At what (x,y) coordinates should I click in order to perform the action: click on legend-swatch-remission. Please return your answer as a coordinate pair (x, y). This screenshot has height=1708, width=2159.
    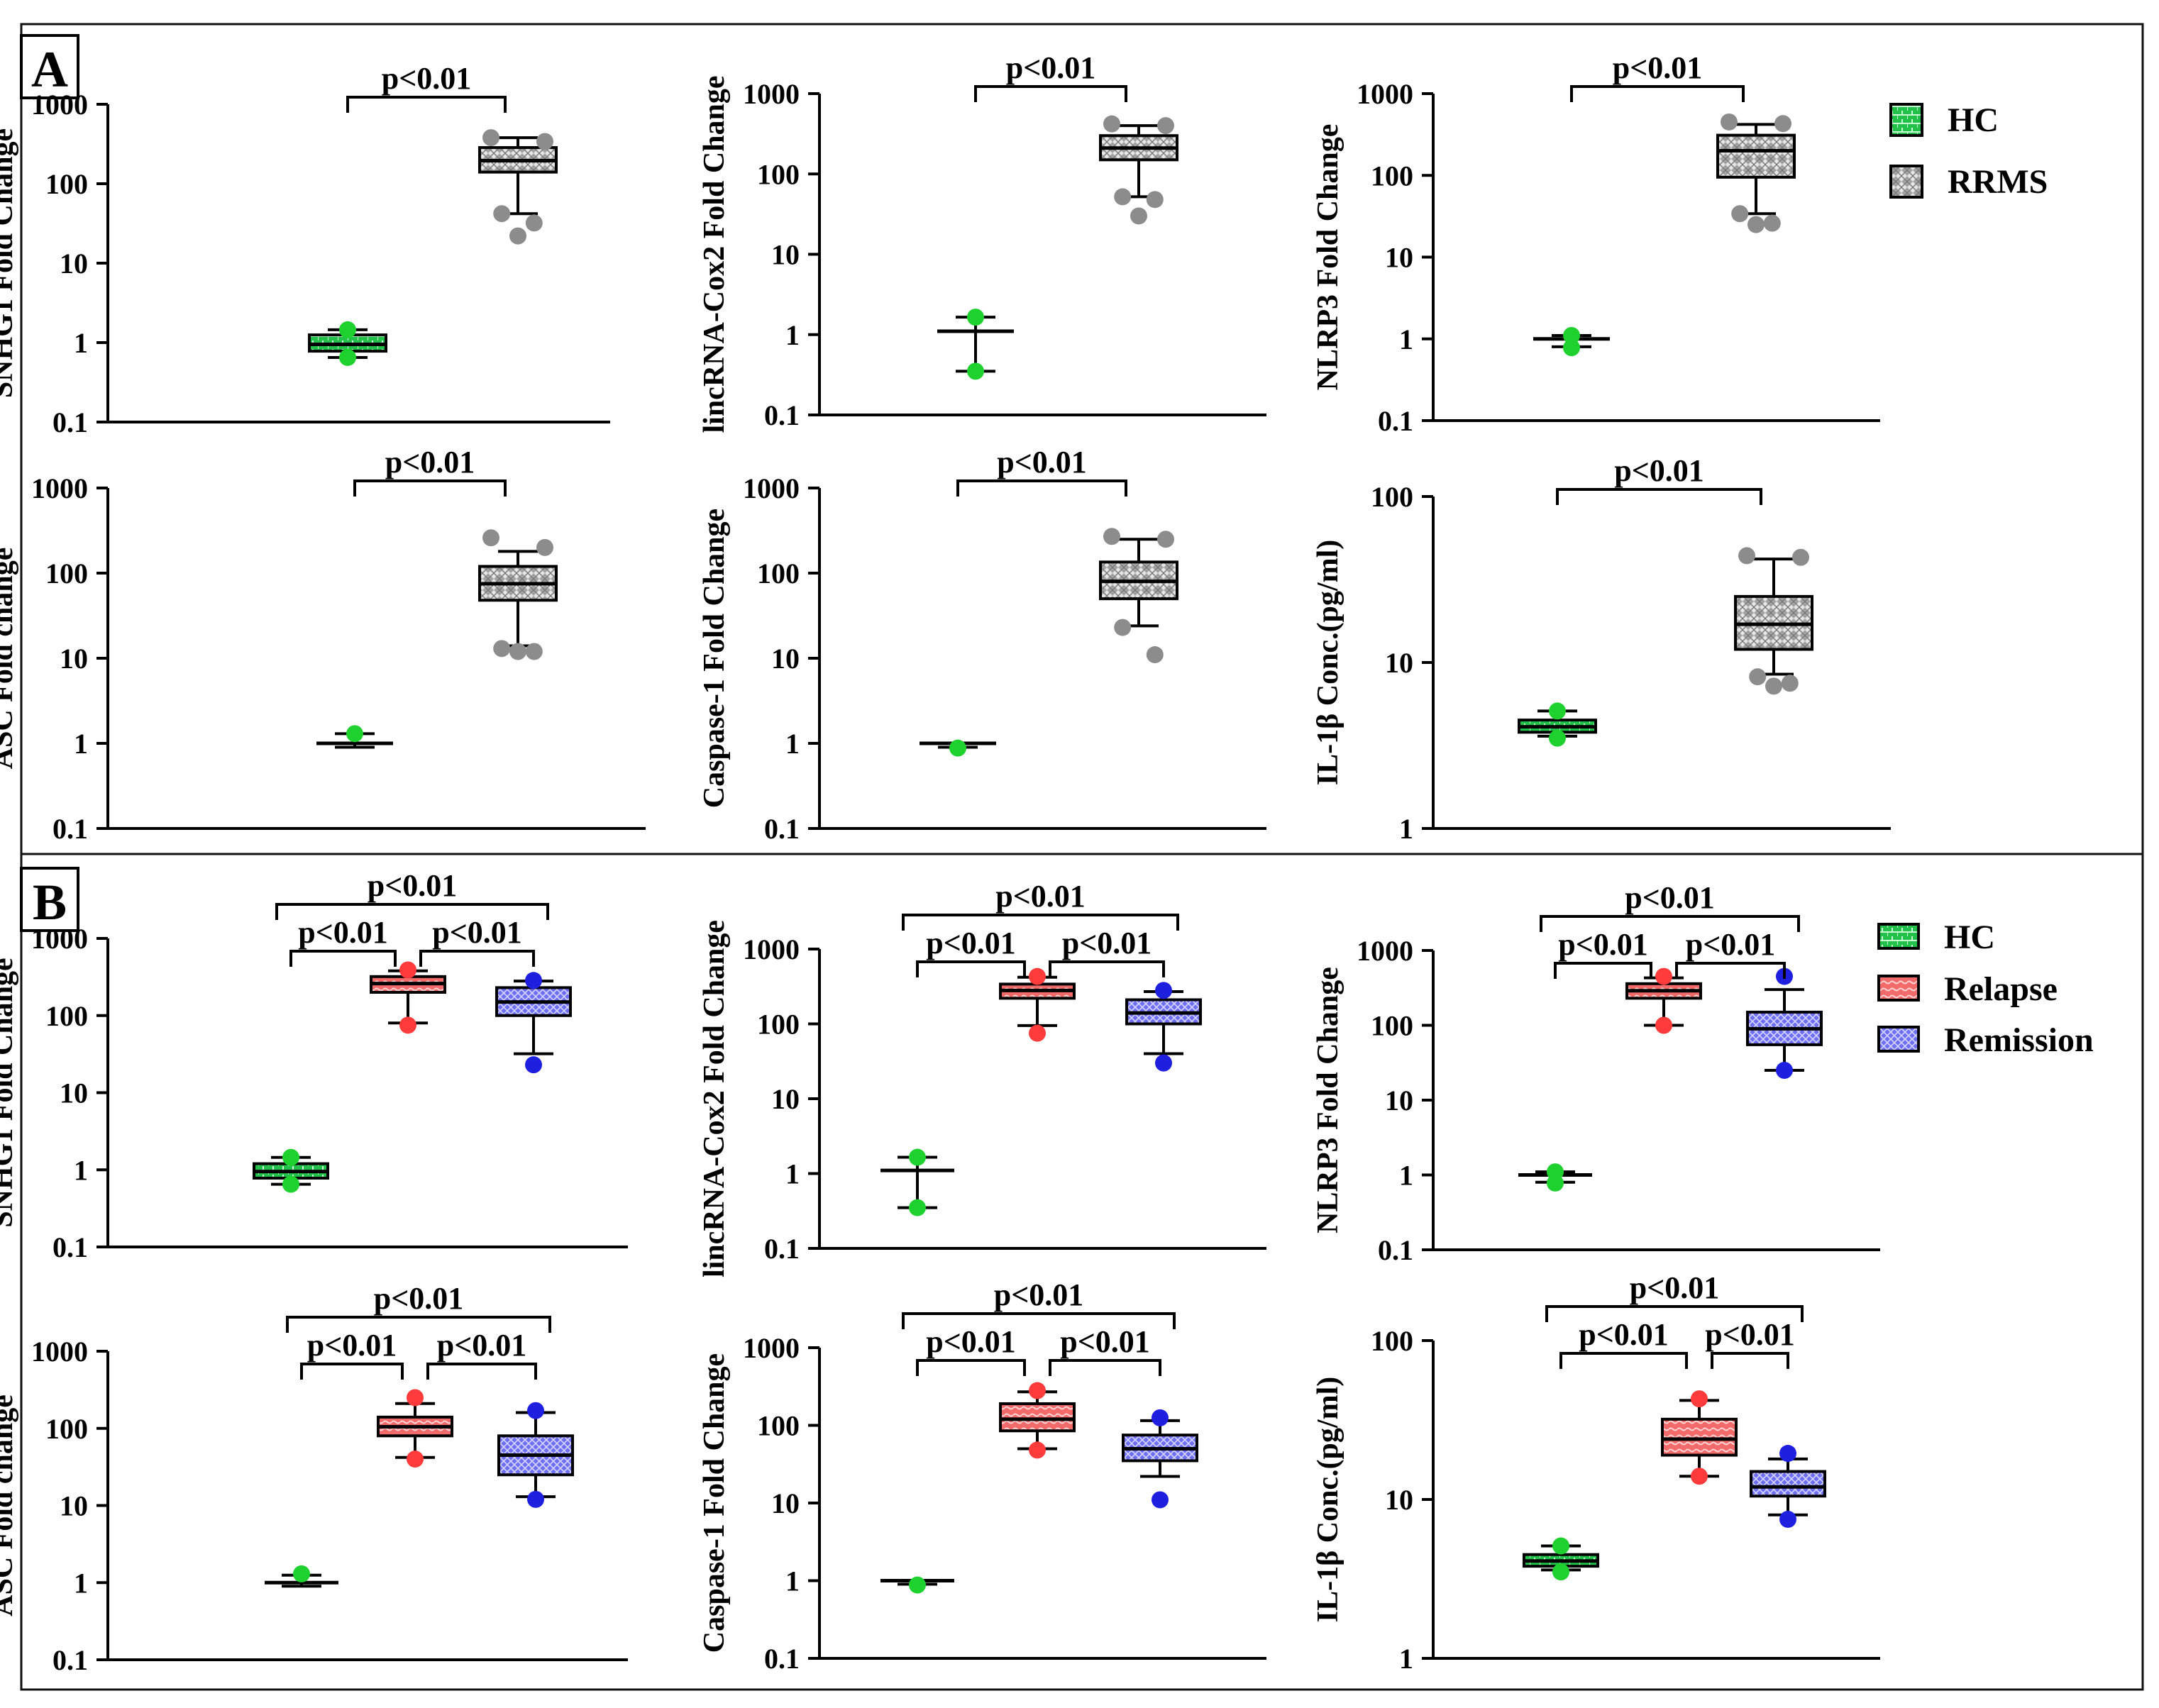
    Looking at the image, I should click on (1898, 1039).